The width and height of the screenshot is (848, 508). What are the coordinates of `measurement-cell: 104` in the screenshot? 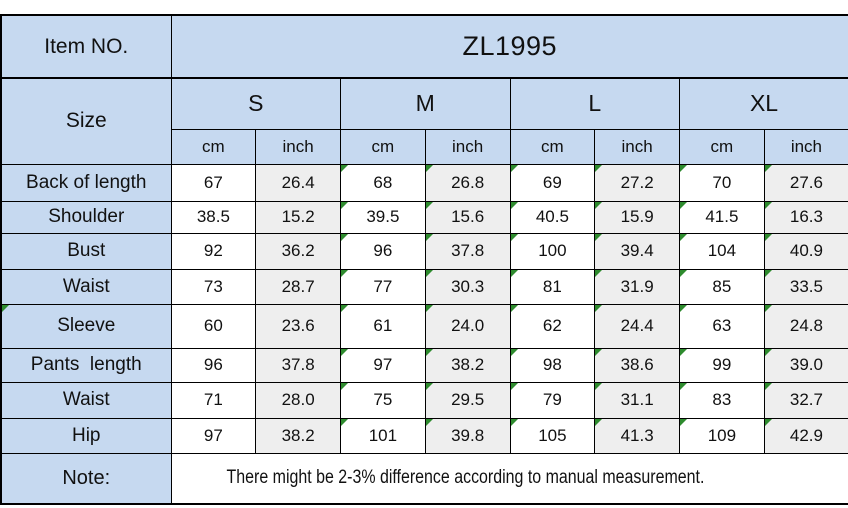 It's located at (722, 251).